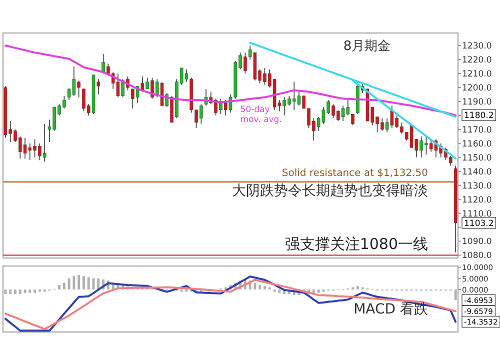  Describe the element at coordinates (479, 116) in the screenshot. I see `text: 1180.2` at that location.